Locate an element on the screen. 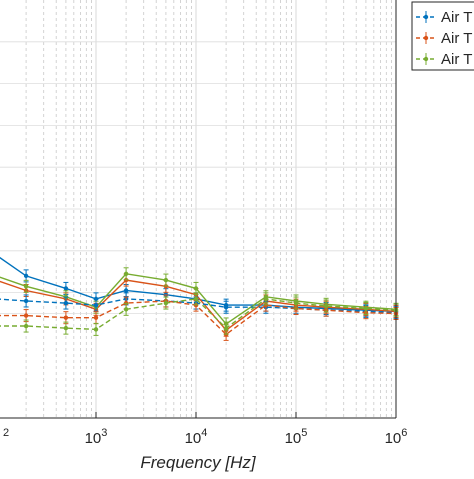 The image size is (474, 479). legend: Air T Air T Air T is located at coordinates (442, 36).